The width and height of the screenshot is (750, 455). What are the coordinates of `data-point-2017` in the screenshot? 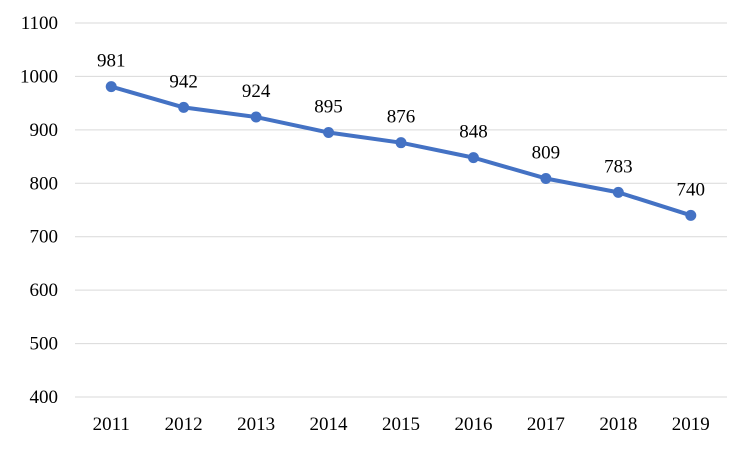 It's located at (546, 178).